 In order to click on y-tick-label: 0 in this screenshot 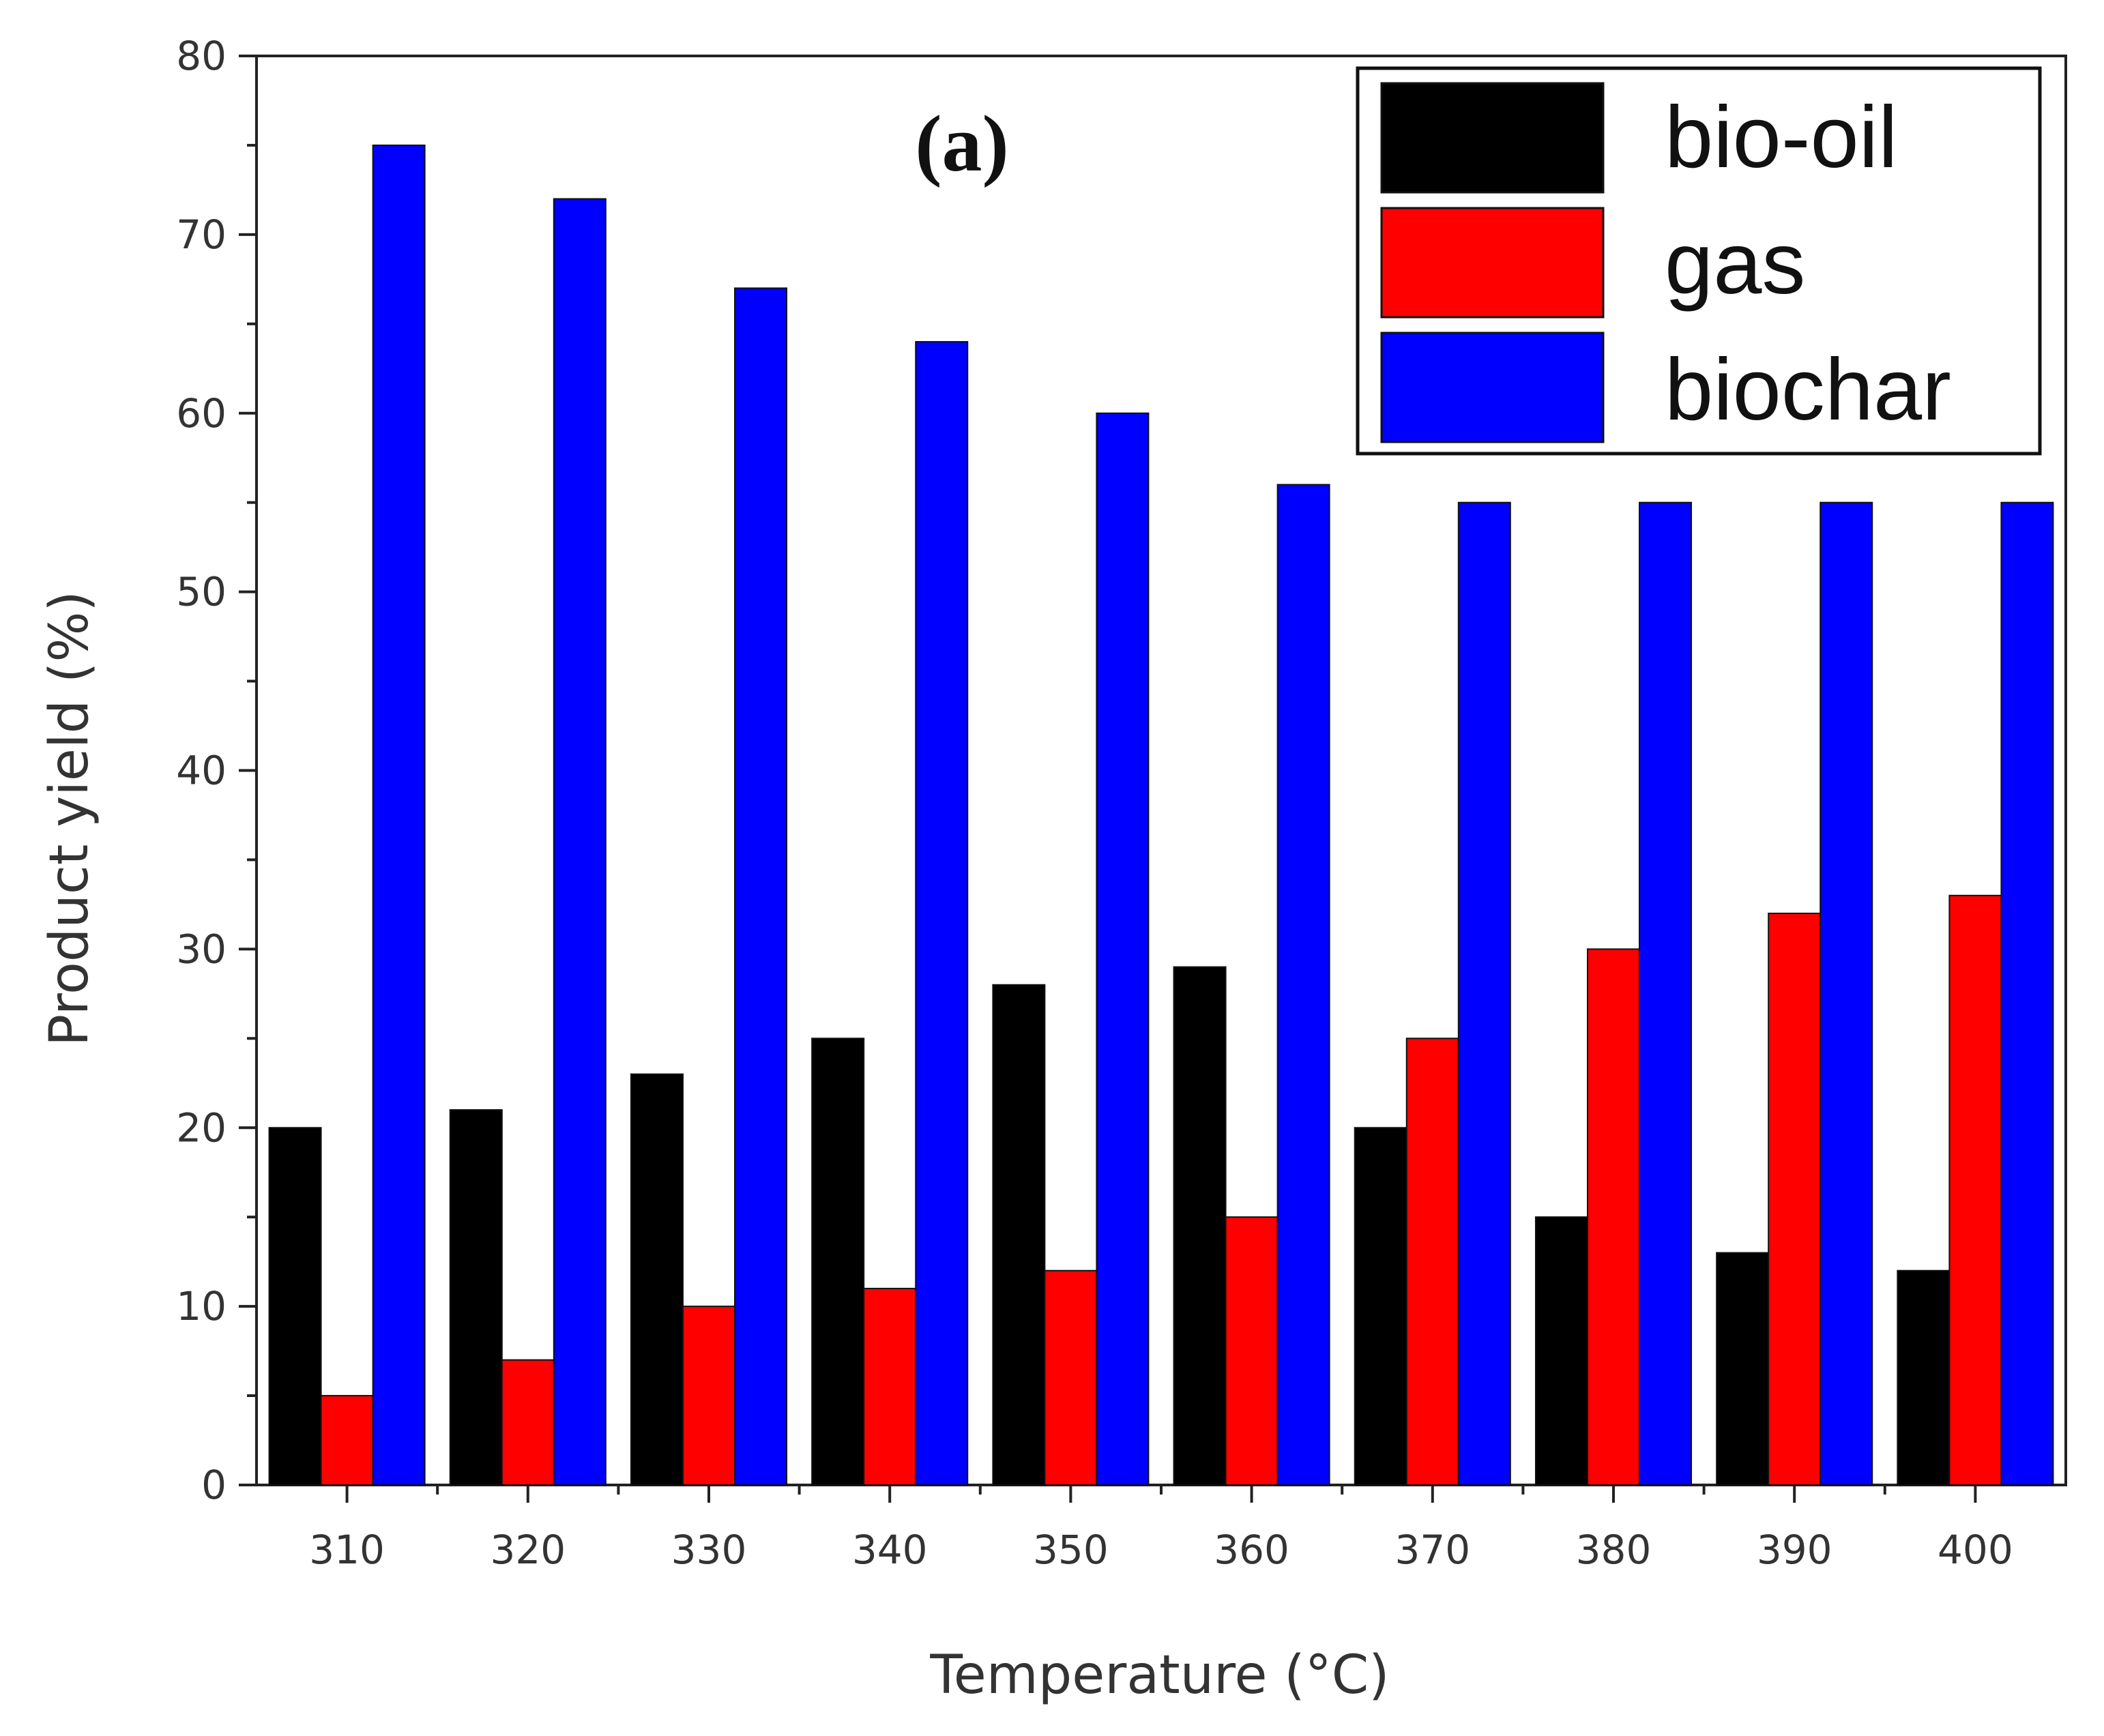, I will do `click(214, 1485)`.